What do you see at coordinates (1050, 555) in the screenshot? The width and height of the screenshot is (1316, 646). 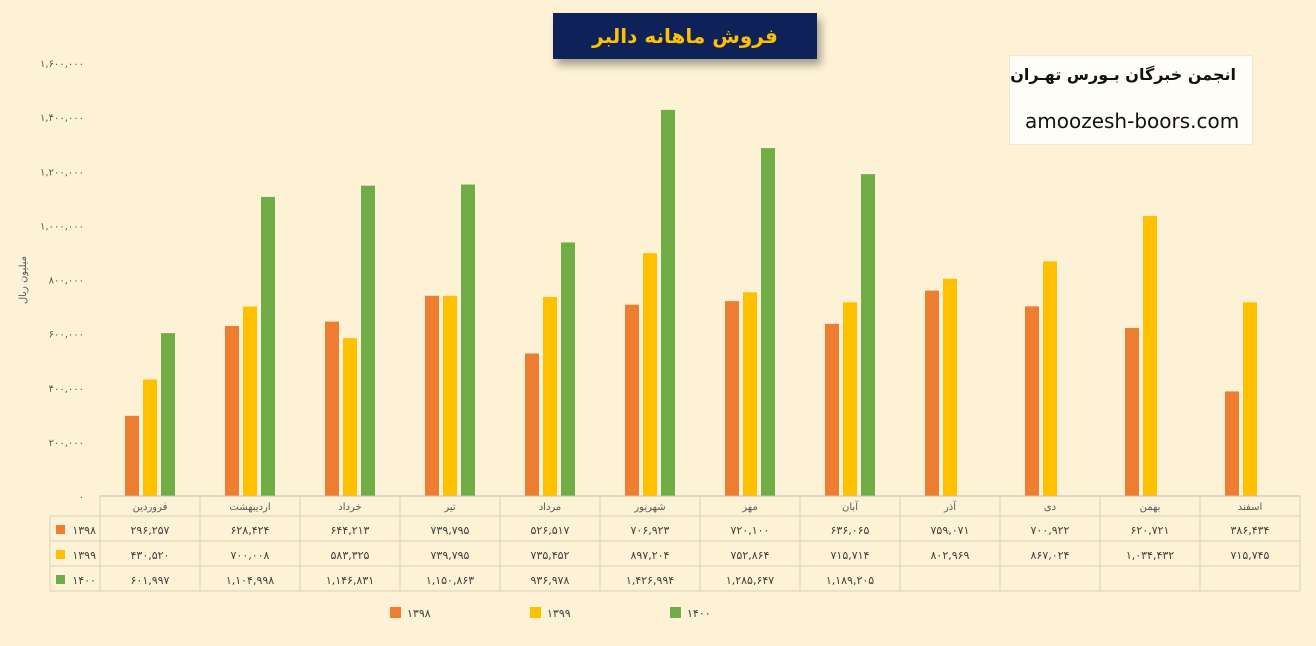 I see `table-value: ۸۶۷,۰۲۴` at bounding box center [1050, 555].